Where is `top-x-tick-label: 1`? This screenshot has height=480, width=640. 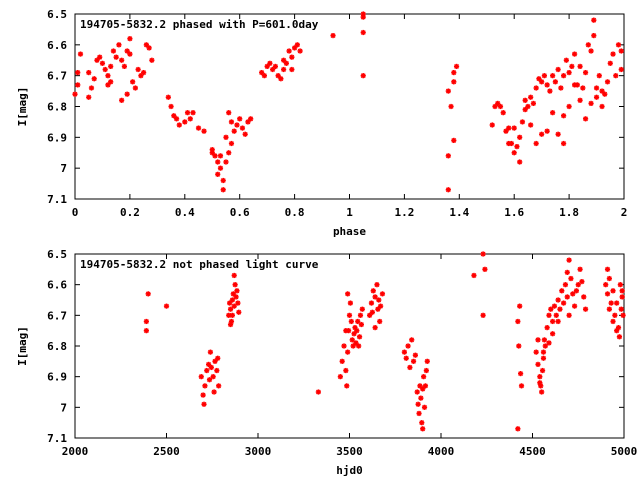 top-x-tick-label: 1 is located at coordinates (349, 212).